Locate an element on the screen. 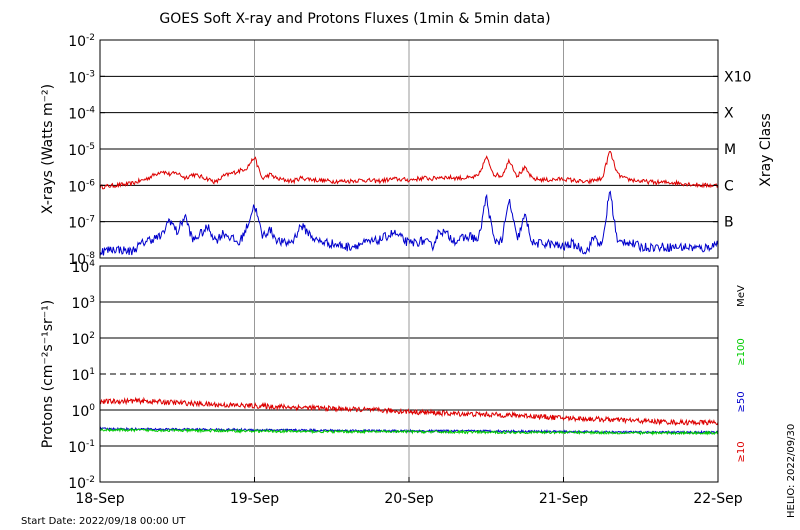 The width and height of the screenshot is (800, 530). xray-class-m: M is located at coordinates (730, 150).